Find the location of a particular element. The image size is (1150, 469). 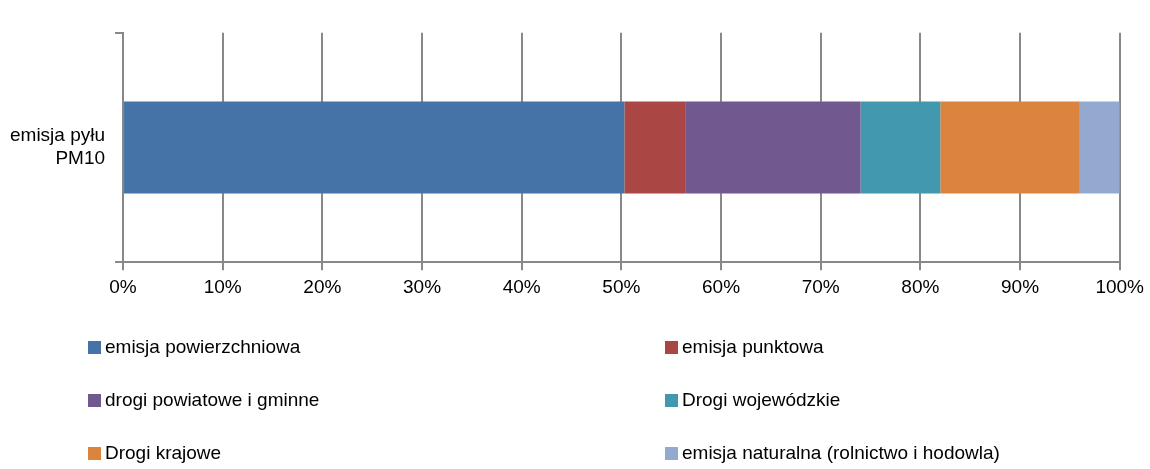

x-tick-label: 100% is located at coordinates (1120, 286).